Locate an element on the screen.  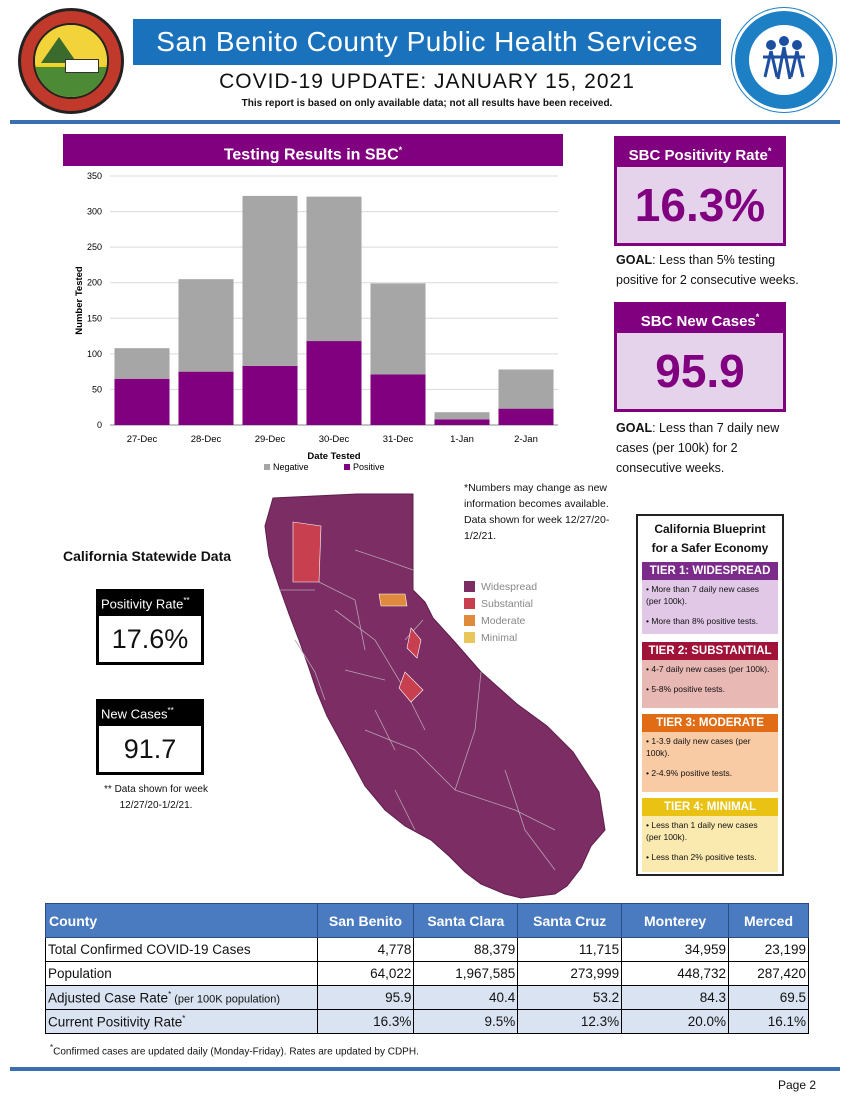
legend-label-positive: Positive is located at coordinates (369, 467).